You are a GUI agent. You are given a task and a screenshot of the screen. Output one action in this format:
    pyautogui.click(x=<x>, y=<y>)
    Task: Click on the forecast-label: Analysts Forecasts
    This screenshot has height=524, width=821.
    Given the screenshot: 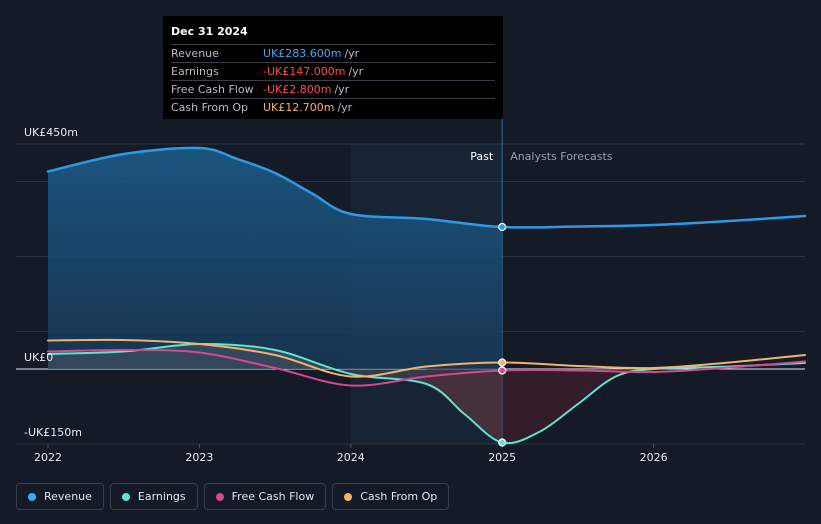 What is the action you would take?
    pyautogui.click(x=561, y=156)
    